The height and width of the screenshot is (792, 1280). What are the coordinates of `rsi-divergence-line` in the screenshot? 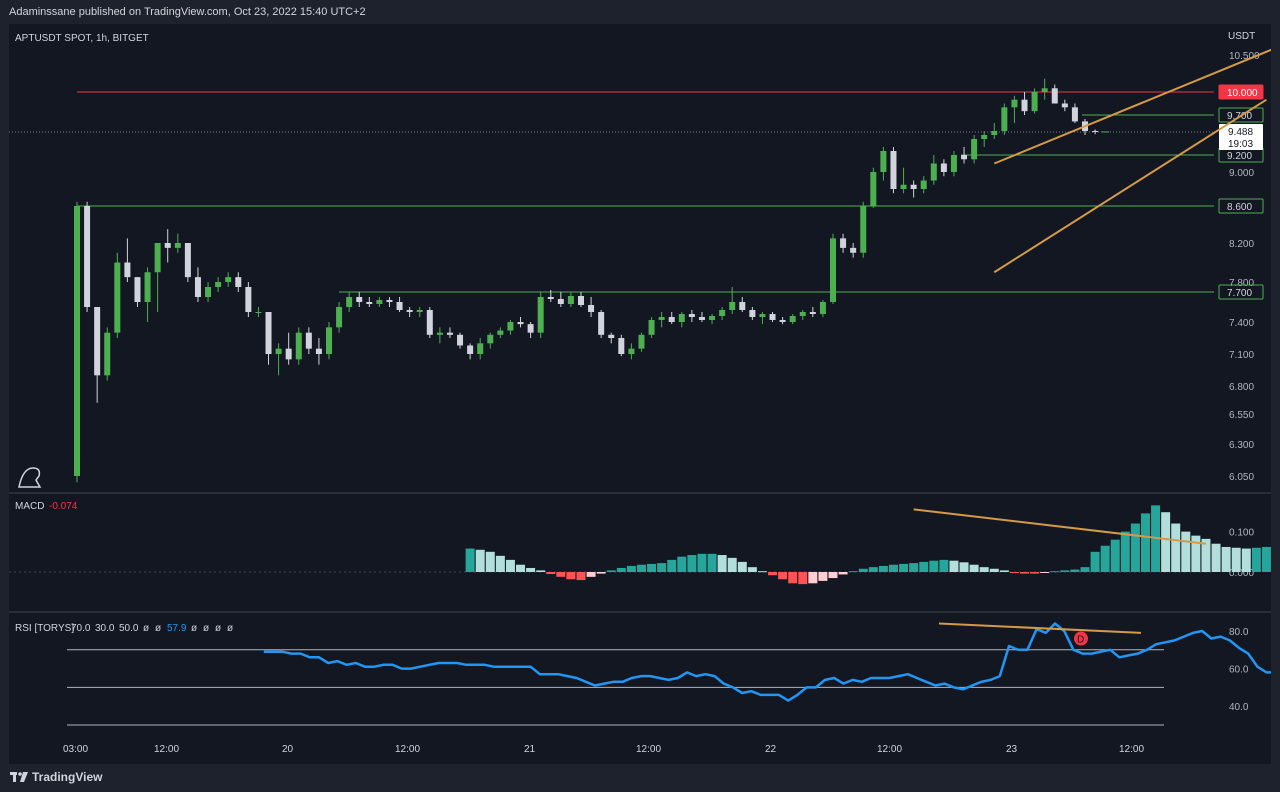 It's located at (1040, 628).